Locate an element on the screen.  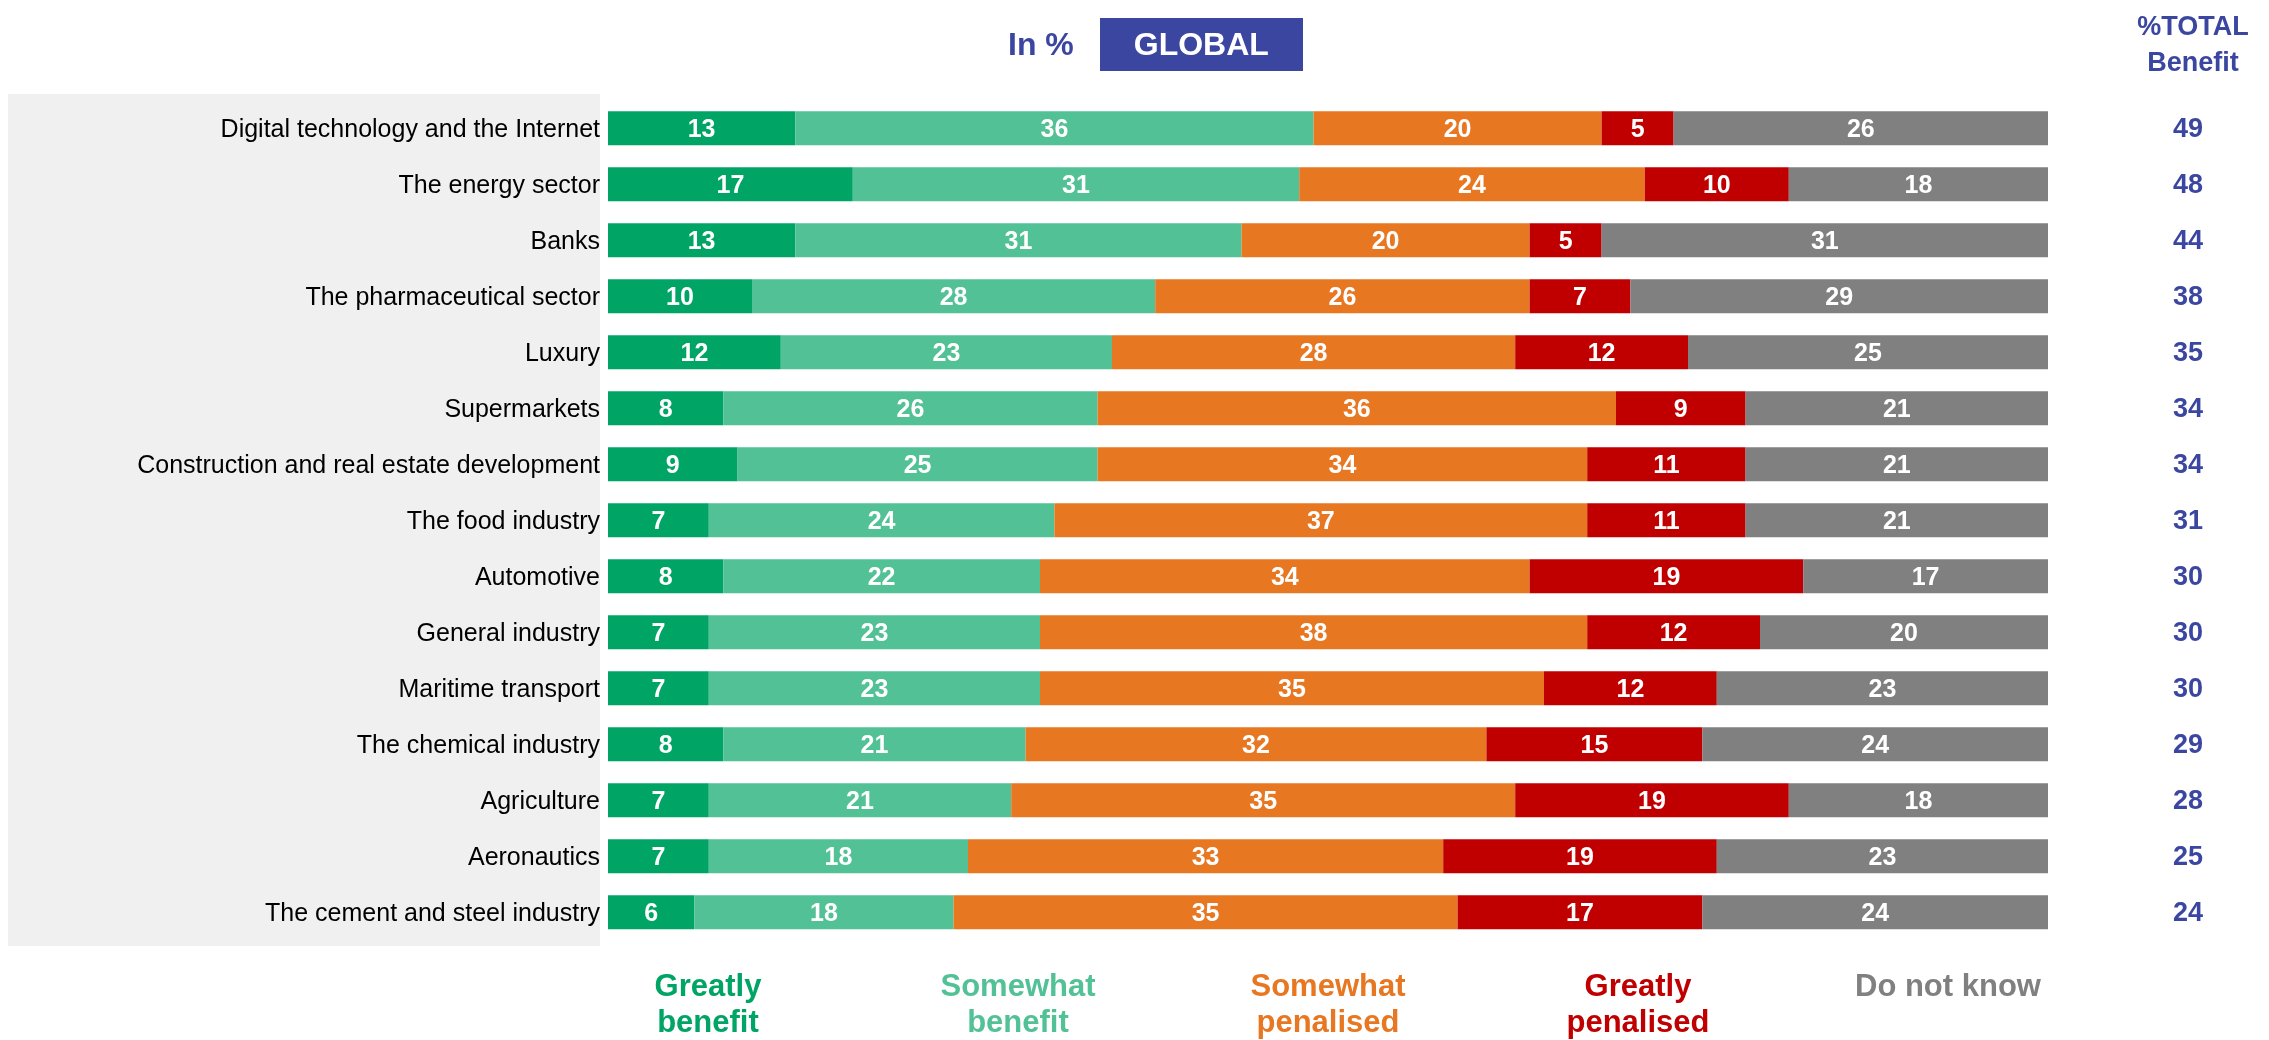
series-label: Greatly penalised is located at coordinates (1638, 1004).